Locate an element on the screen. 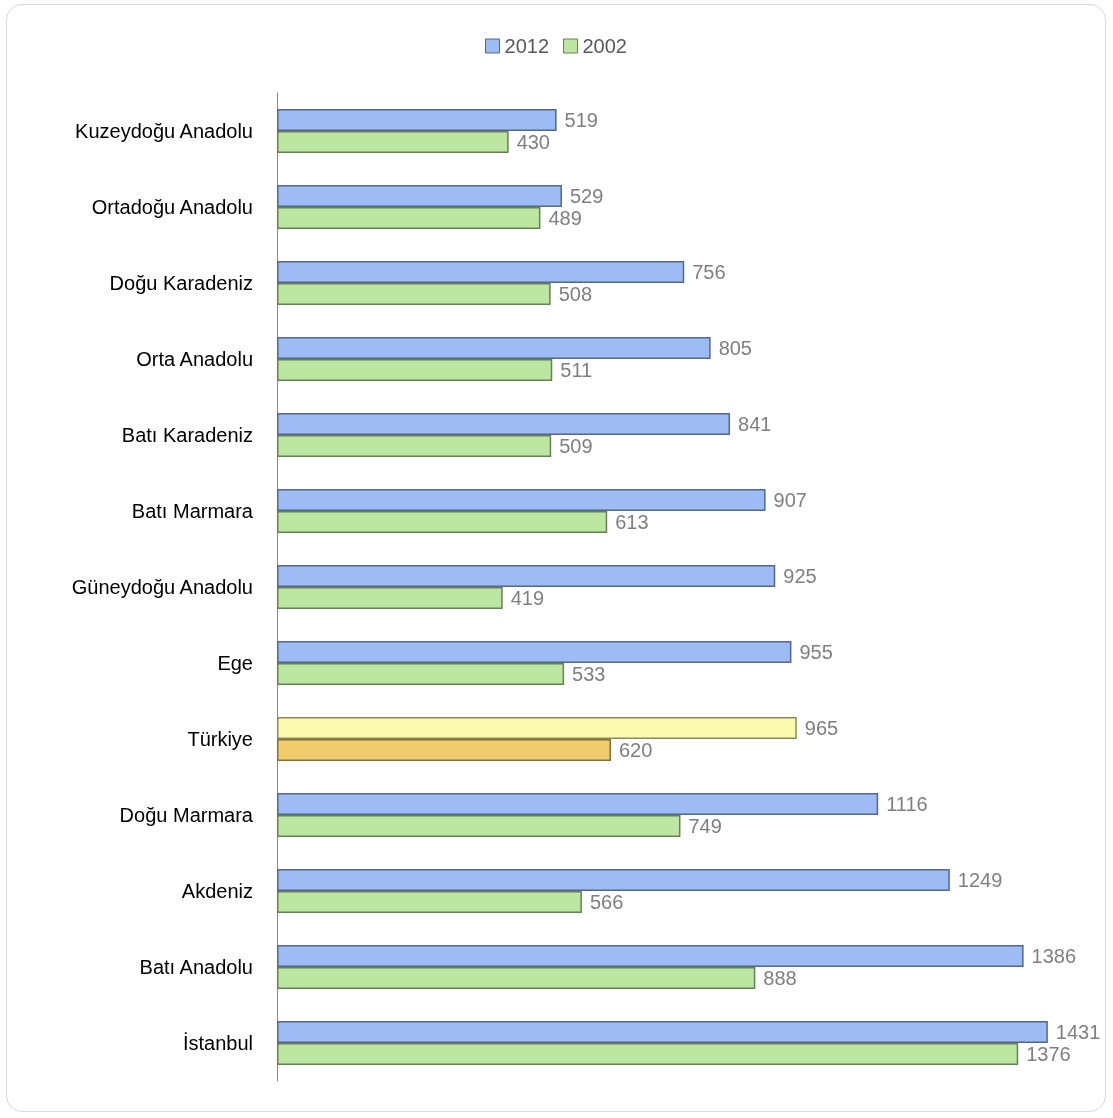  y-tick-label: Ege is located at coordinates (235, 663).